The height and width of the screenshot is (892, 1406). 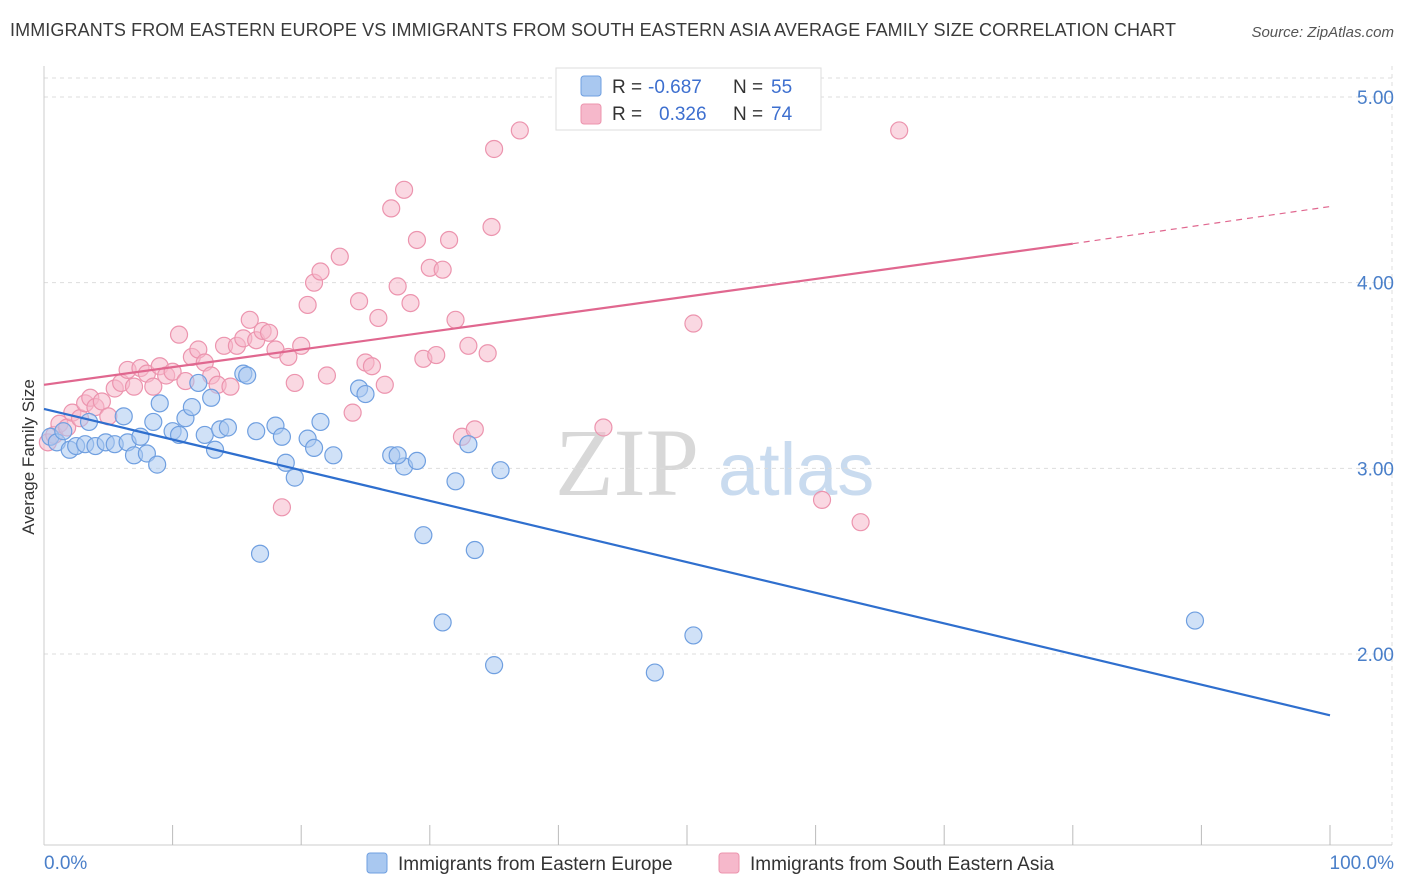 What do you see at coordinates (902, 864) in the screenshot?
I see `bottom-legend-label-pink: Immigrants from South Eastern Asia` at bounding box center [902, 864].